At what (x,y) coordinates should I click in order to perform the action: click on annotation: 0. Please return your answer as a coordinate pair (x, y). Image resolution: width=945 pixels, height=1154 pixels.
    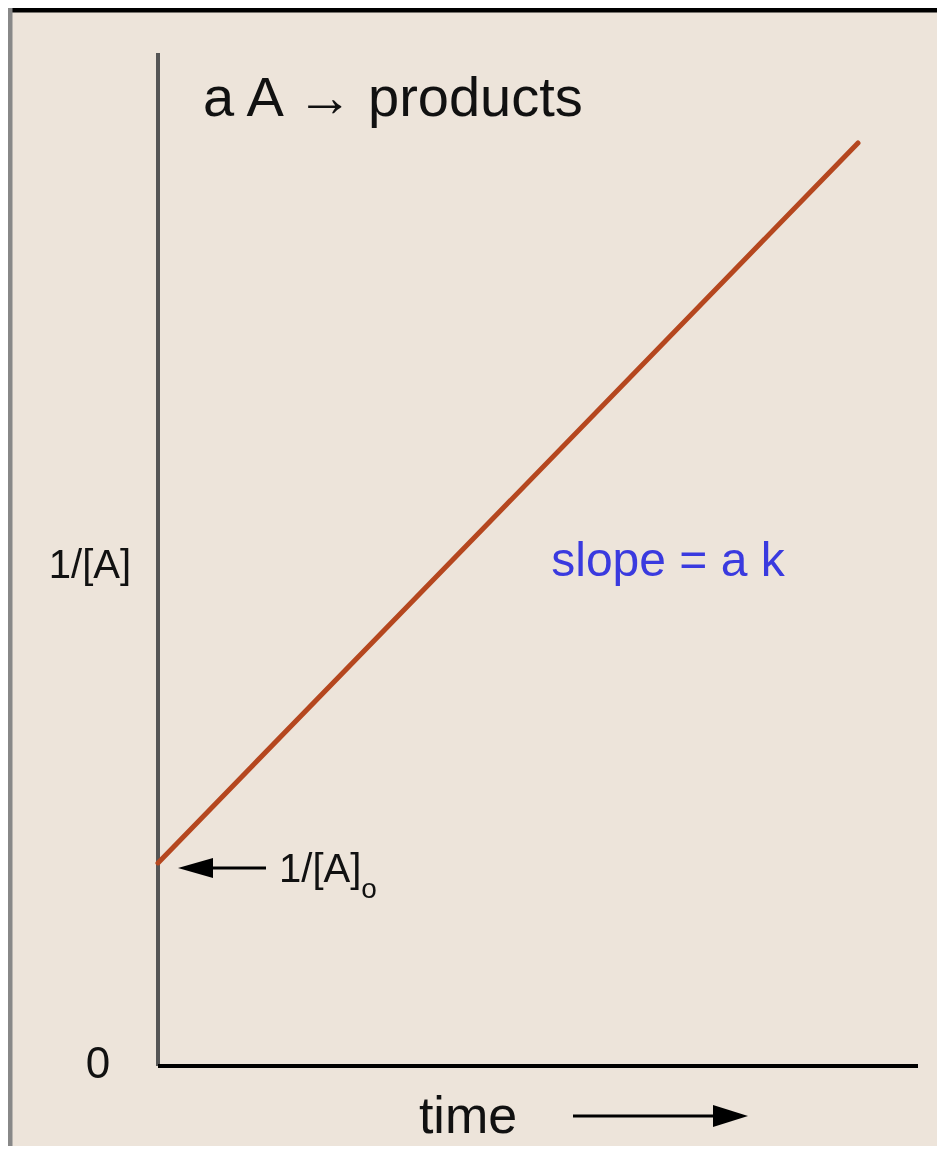
    Looking at the image, I should click on (98, 1062).